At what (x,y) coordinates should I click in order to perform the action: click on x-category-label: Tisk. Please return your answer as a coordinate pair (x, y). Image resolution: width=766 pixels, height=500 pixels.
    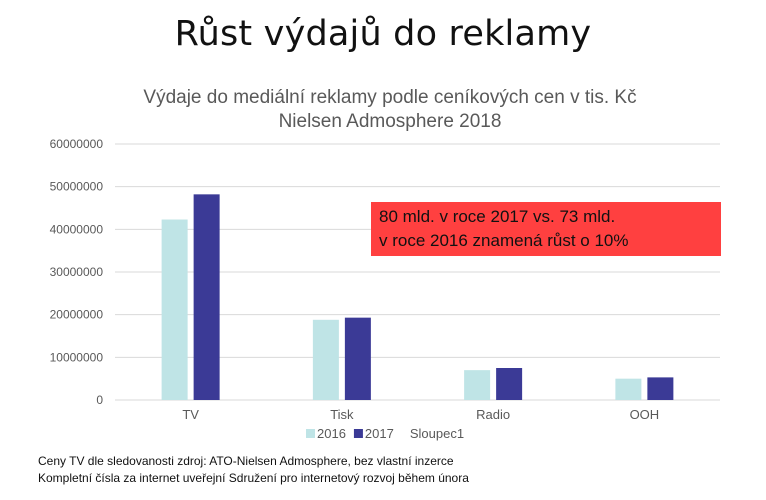
    Looking at the image, I should click on (342, 414).